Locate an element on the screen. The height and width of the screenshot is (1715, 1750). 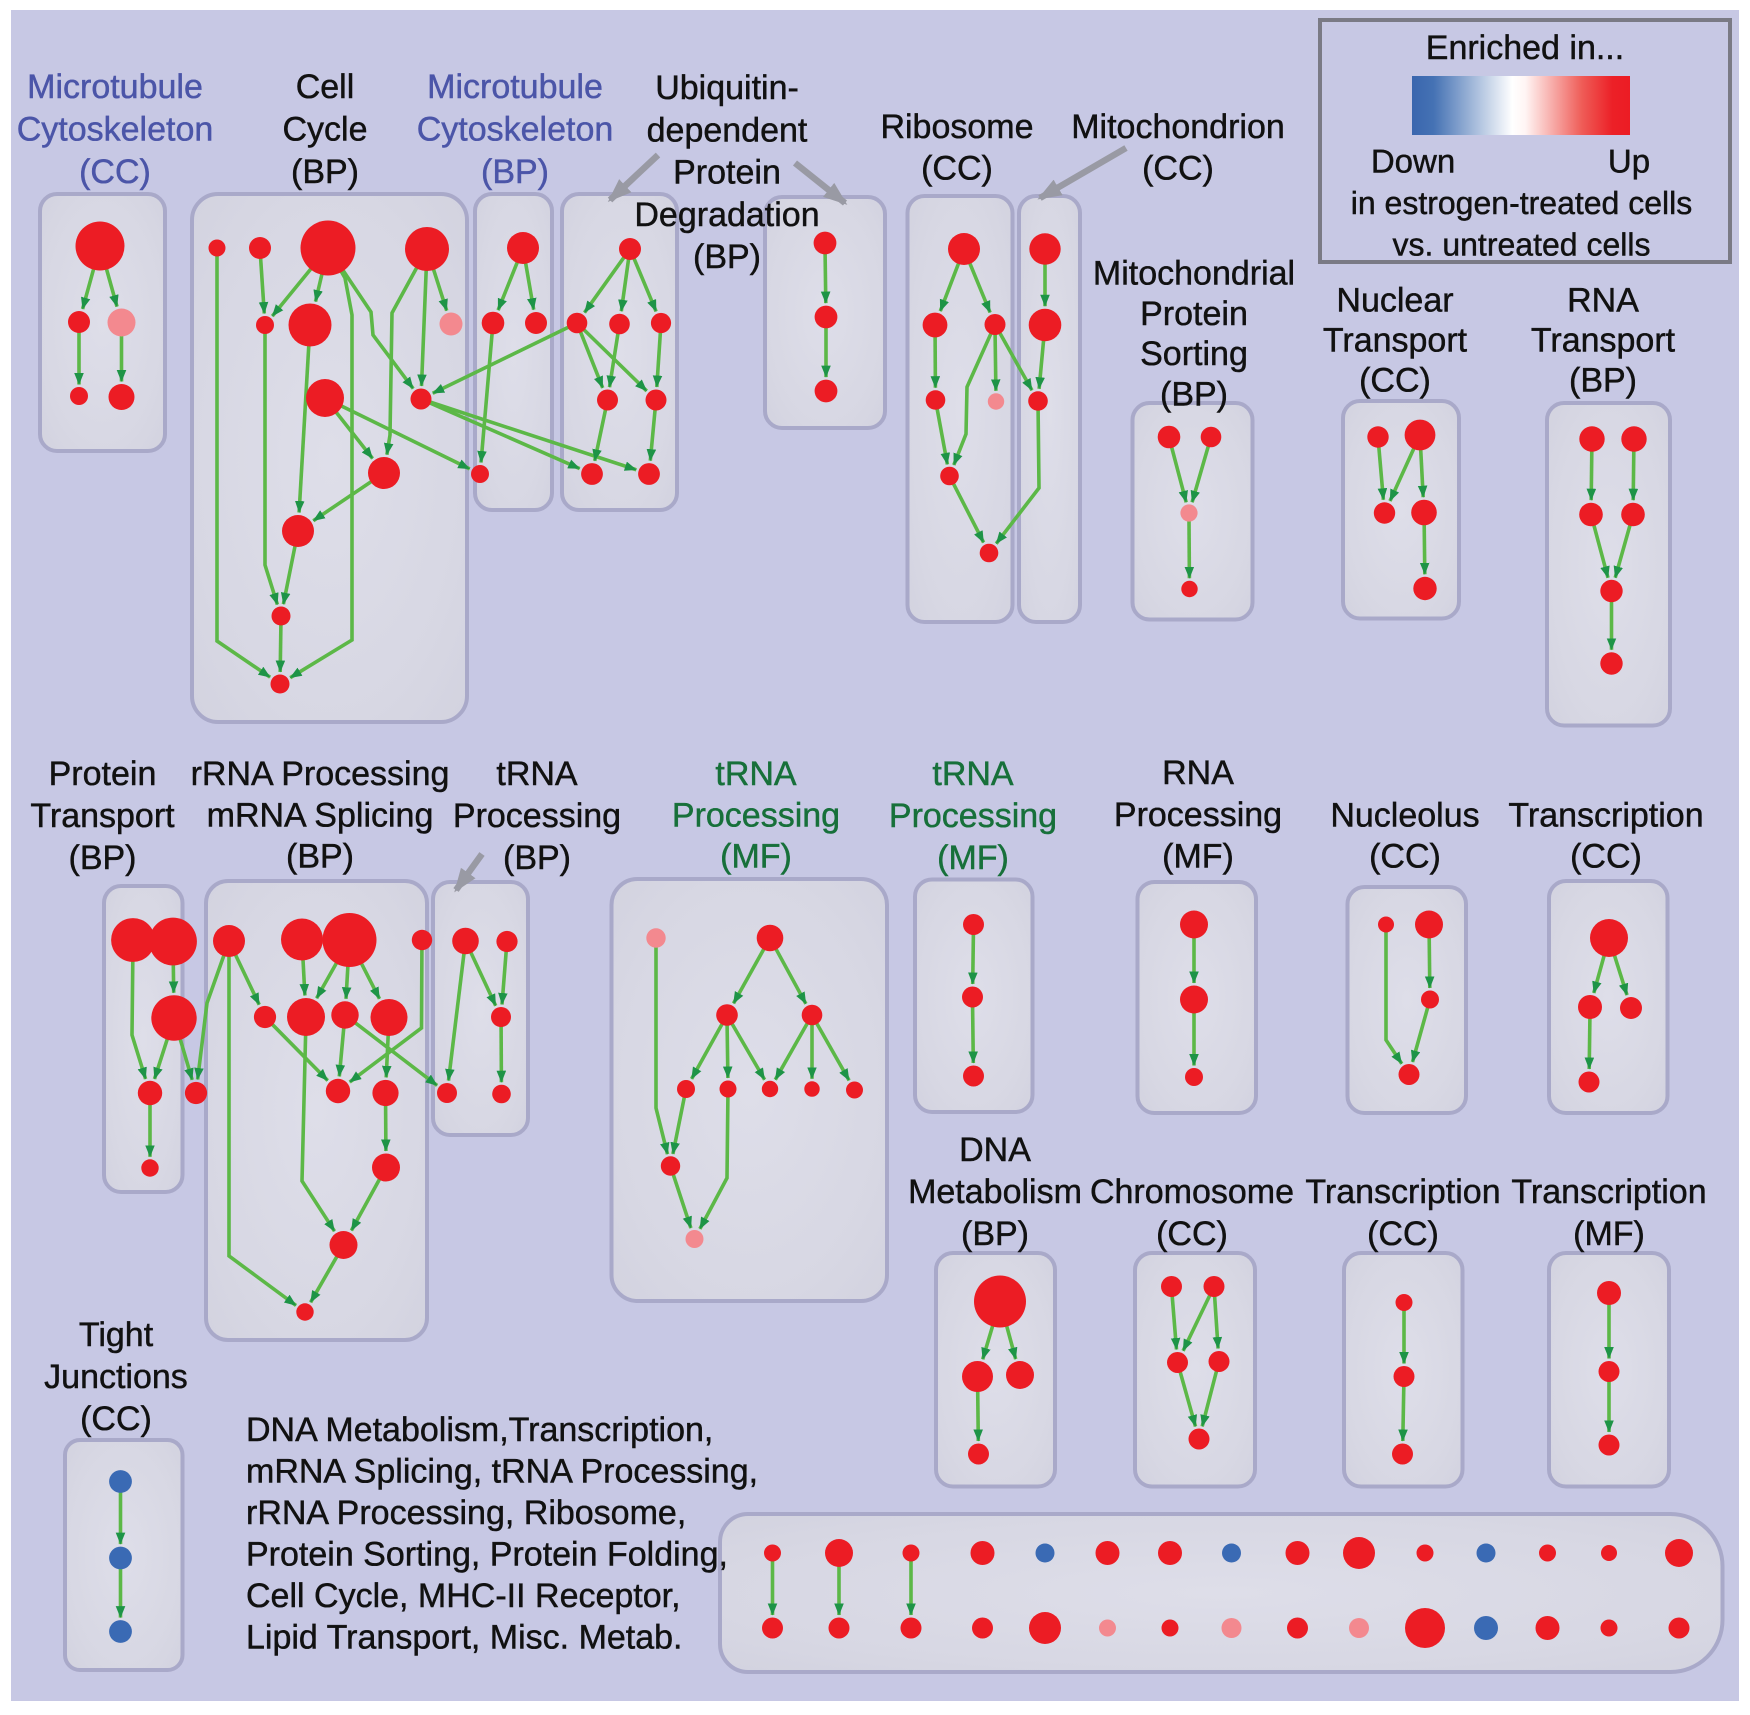
svg-text: Metabolism is located at coordinates (995, 1192).